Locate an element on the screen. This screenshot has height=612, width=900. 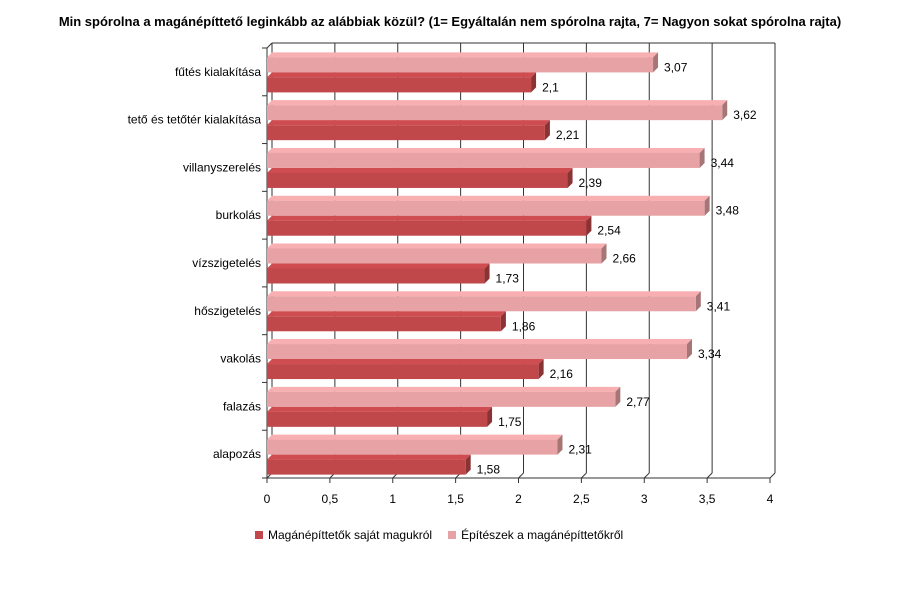
x-tick-label: 0 is located at coordinates (267, 499).